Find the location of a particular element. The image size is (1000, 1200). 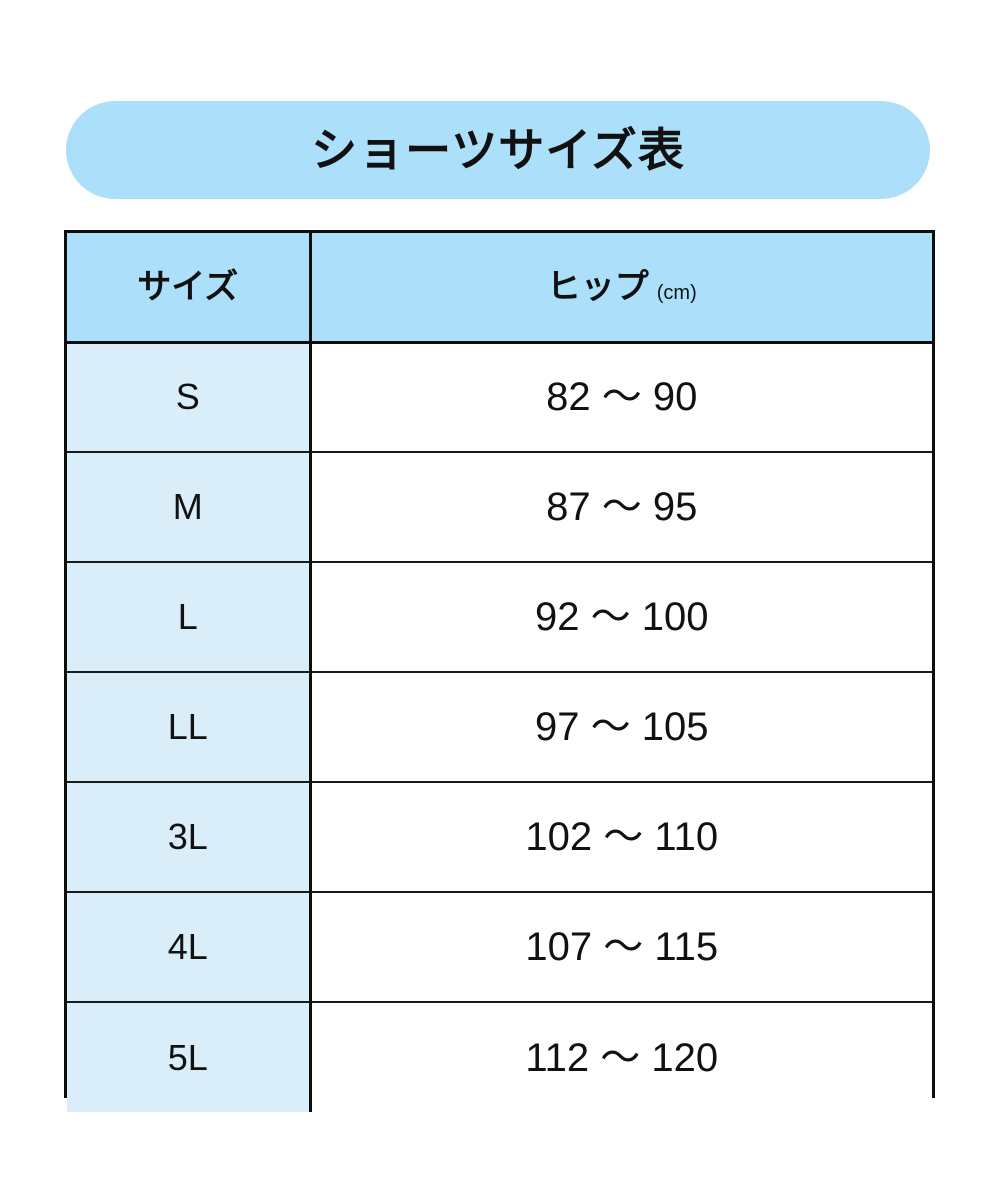

column-header-hip-label: ヒップ is located at coordinates (597, 286).